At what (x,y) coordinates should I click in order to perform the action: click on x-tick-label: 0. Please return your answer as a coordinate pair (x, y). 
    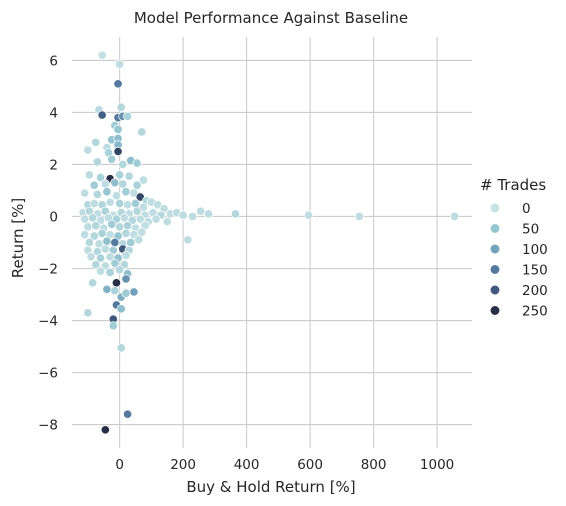
    Looking at the image, I should click on (119, 465).